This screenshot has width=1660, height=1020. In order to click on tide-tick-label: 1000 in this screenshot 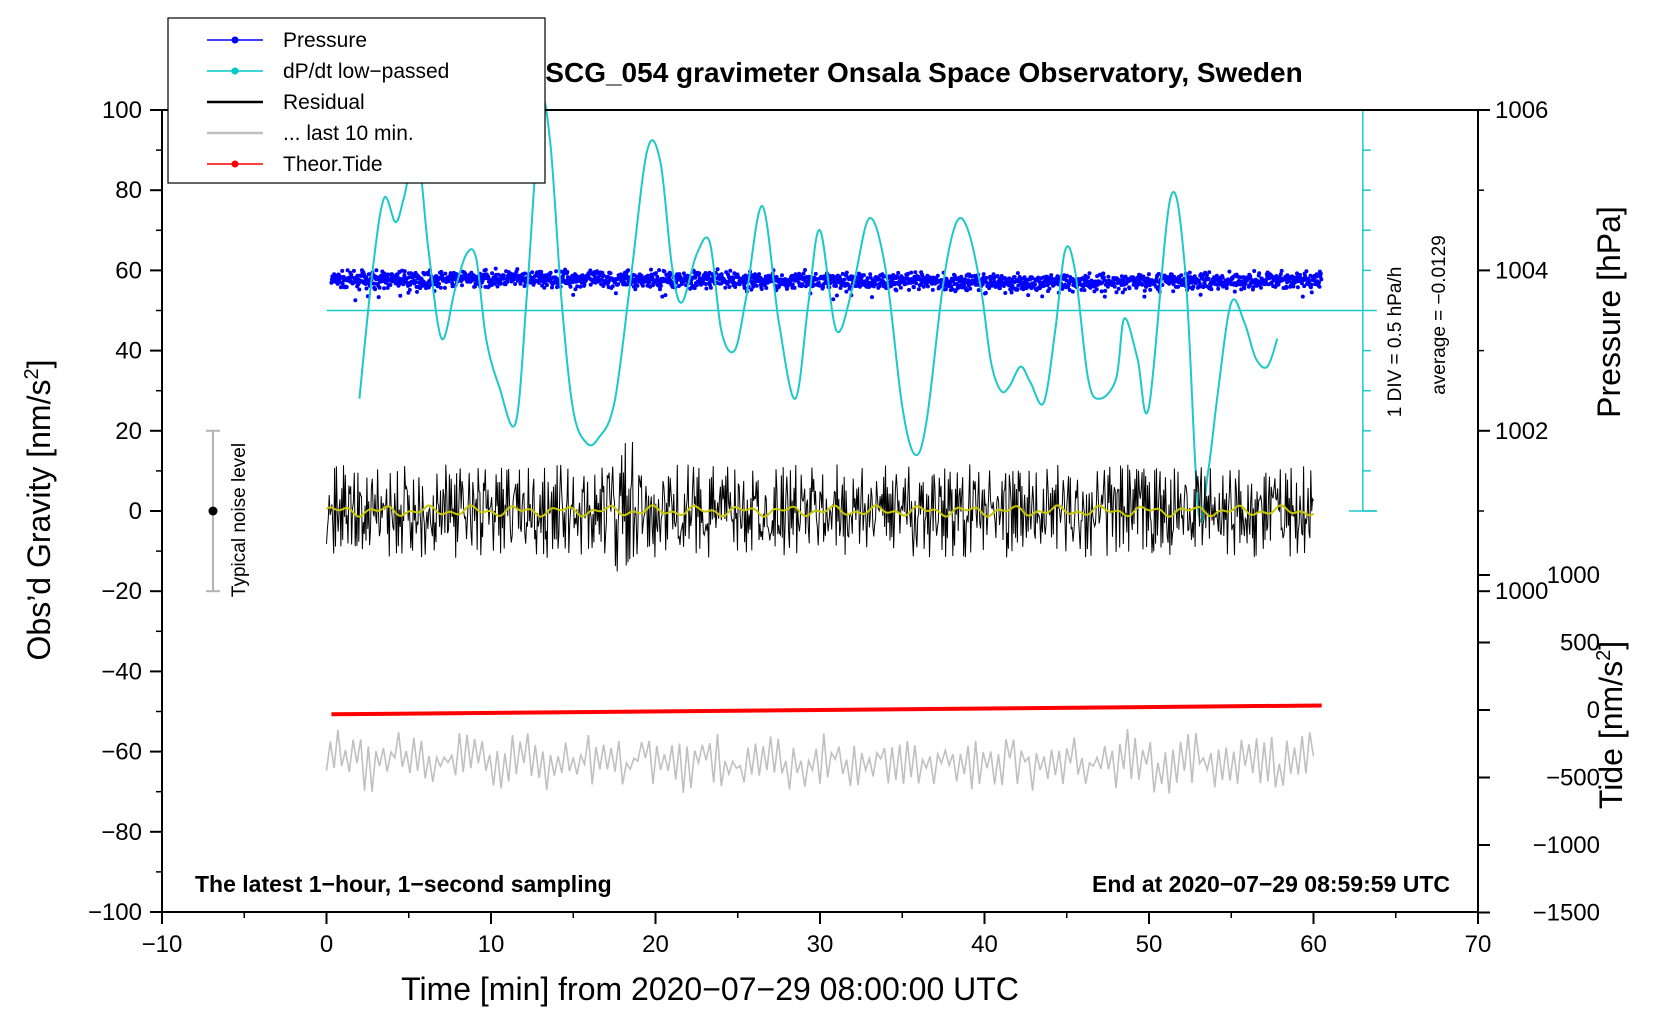, I will do `click(1573, 575)`.